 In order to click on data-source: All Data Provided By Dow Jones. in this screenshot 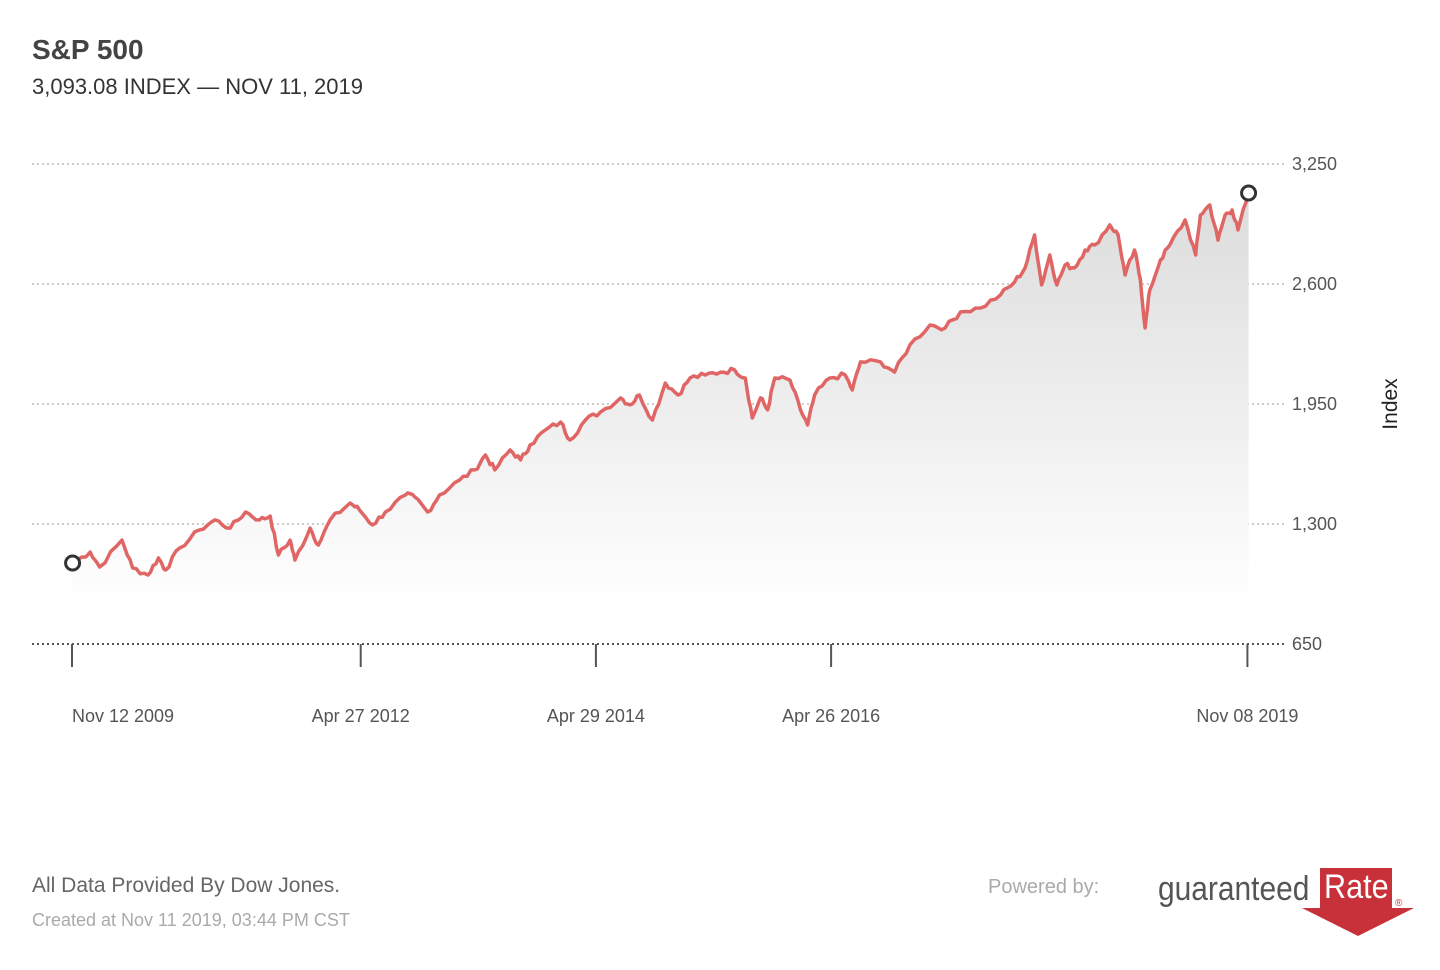, I will do `click(186, 885)`.